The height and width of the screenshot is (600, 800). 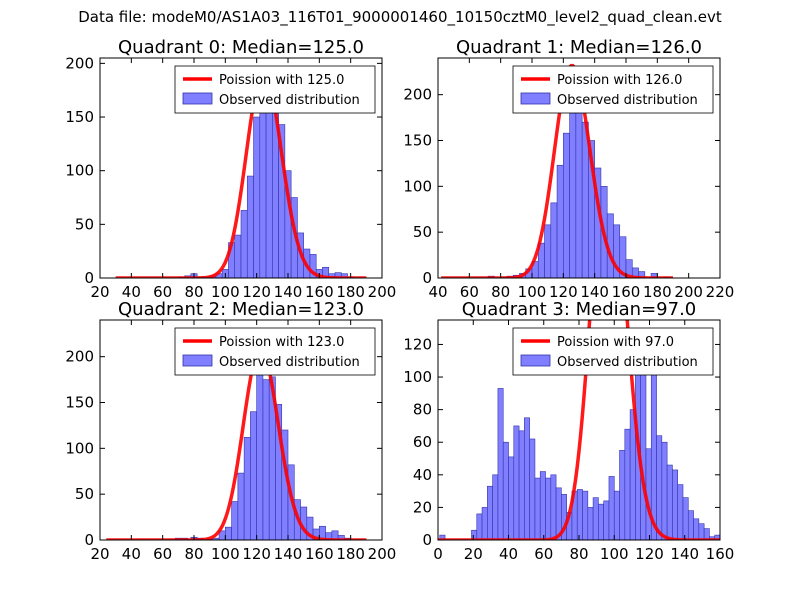 What do you see at coordinates (615, 342) in the screenshot?
I see `legend-label-poisson: Poission with 97.0` at bounding box center [615, 342].